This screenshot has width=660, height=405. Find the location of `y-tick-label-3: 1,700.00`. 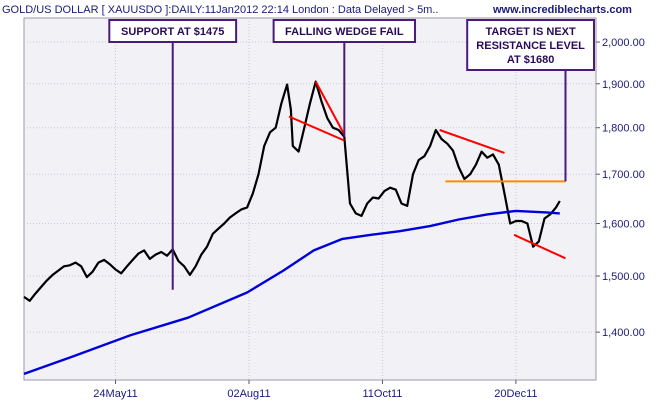

y-tick-label-3: 1,700.00 is located at coordinates (623, 175).